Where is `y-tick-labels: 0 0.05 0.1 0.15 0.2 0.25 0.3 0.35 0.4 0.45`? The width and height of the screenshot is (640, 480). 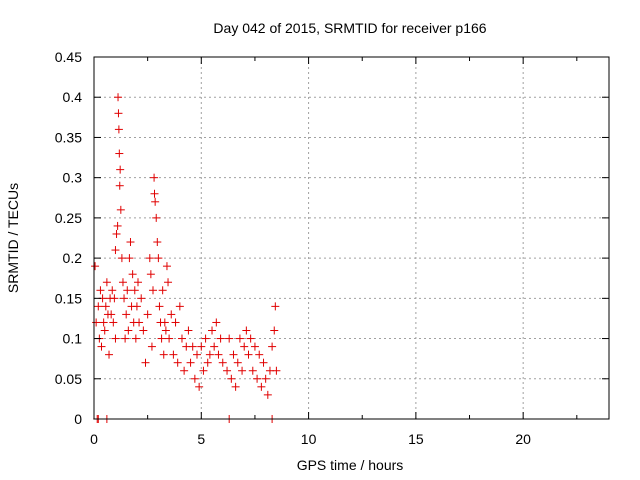
y-tick-labels: 0 0.05 0.1 0.15 0.2 0.25 0.3 0.35 0.4 0.45 is located at coordinates (68, 238).